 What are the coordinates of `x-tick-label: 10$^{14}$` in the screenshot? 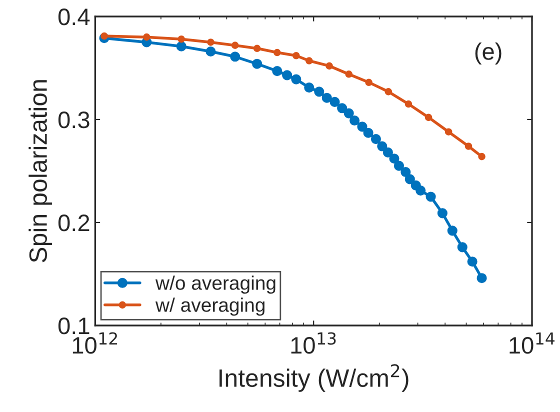 It's located at (532, 343).